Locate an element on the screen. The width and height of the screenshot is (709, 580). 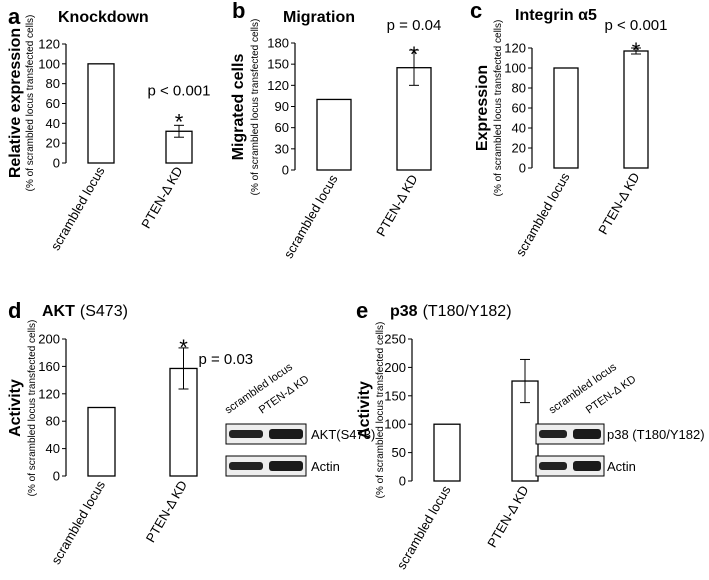
panel-label: a is located at coordinates (14, 16).